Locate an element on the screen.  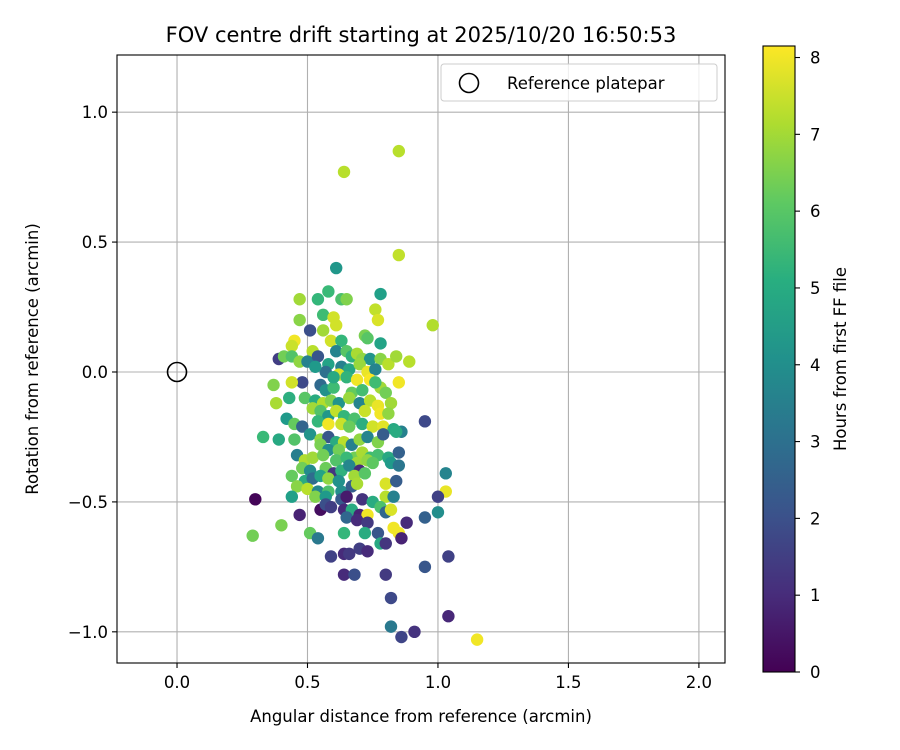
legend-entry-label: Reference platepar is located at coordinates (586, 83).